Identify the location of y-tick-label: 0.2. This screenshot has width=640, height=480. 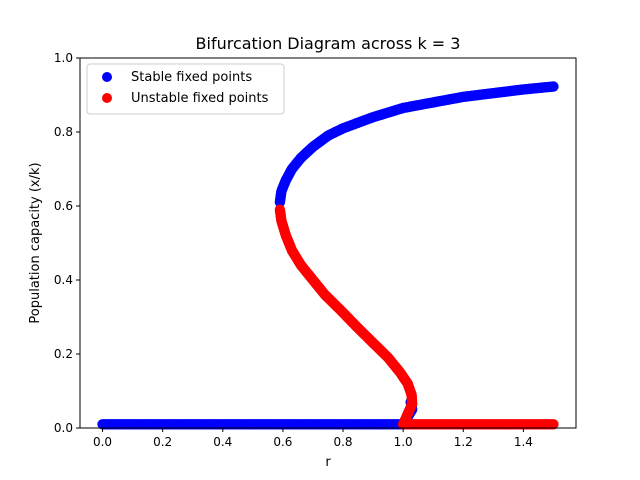
(63, 354).